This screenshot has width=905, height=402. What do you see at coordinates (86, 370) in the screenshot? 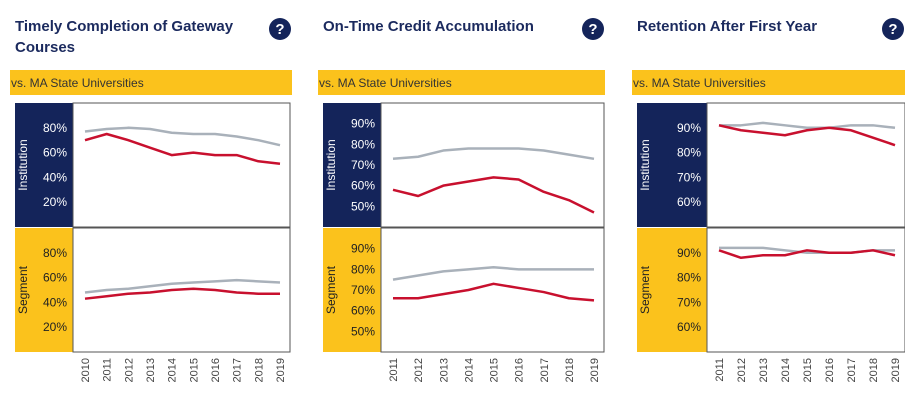
I see `x-tick-label: 2010` at bounding box center [86, 370].